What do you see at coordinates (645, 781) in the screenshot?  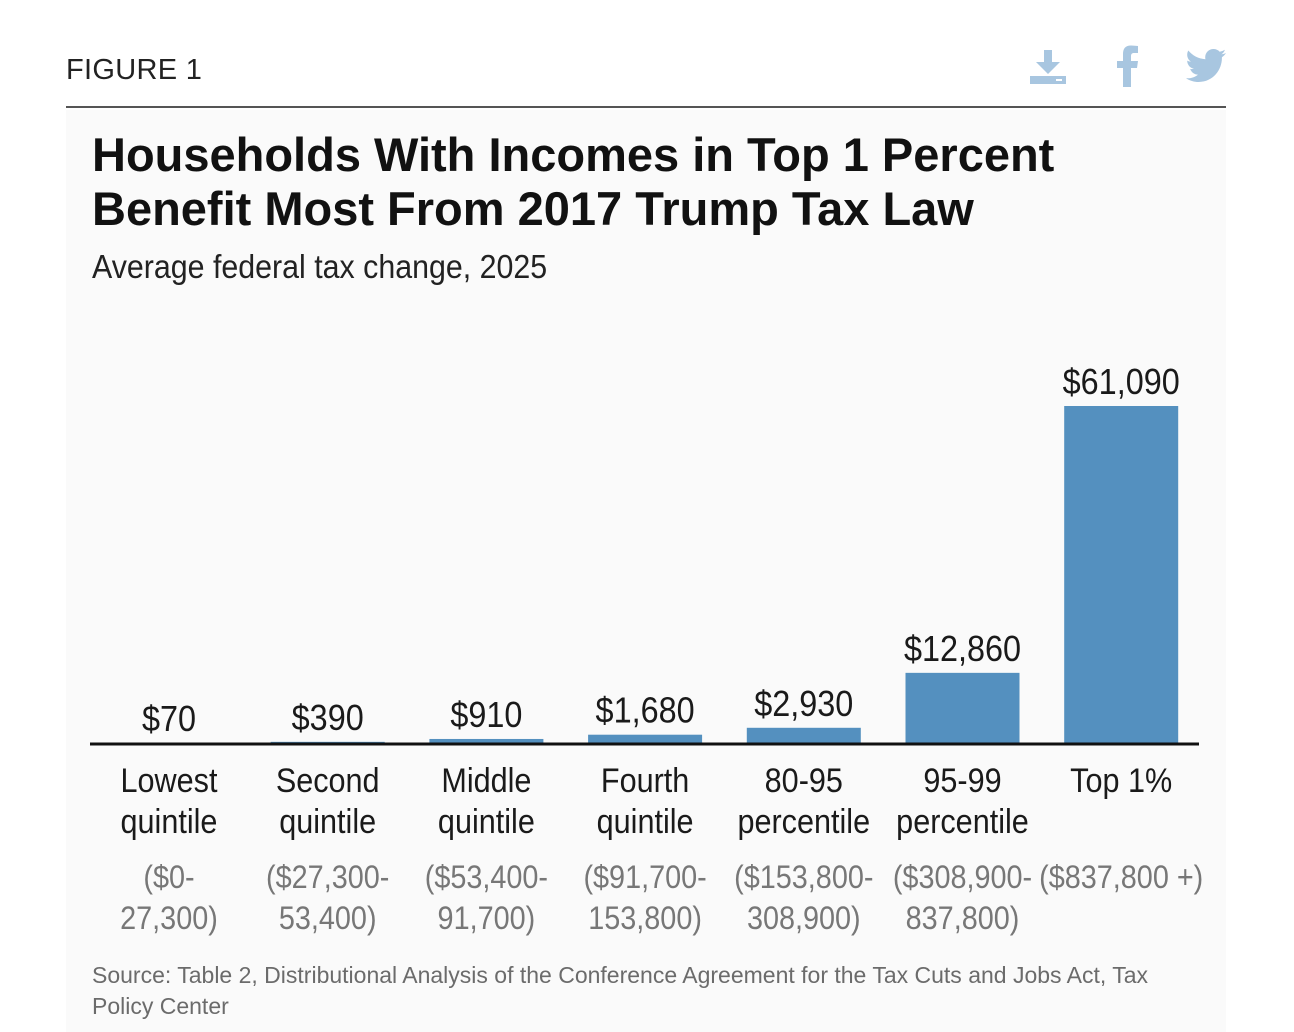 I see `category-label: Fourth` at bounding box center [645, 781].